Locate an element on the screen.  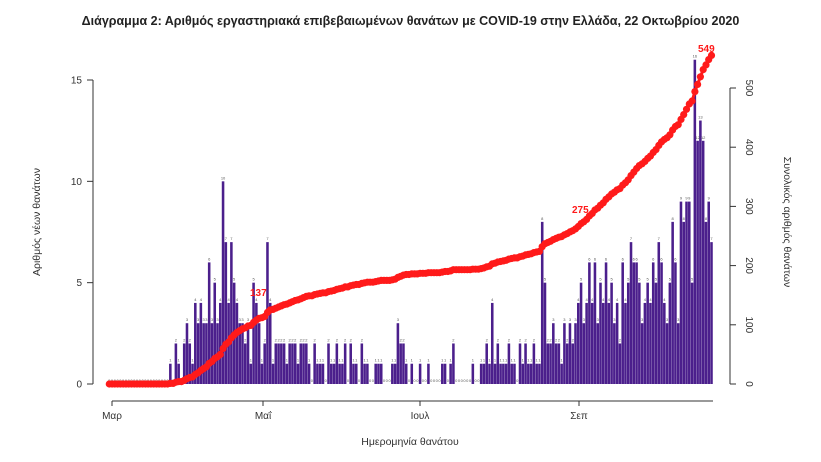
y-axis-right-tick-label: 400 is located at coordinates (748, 147).